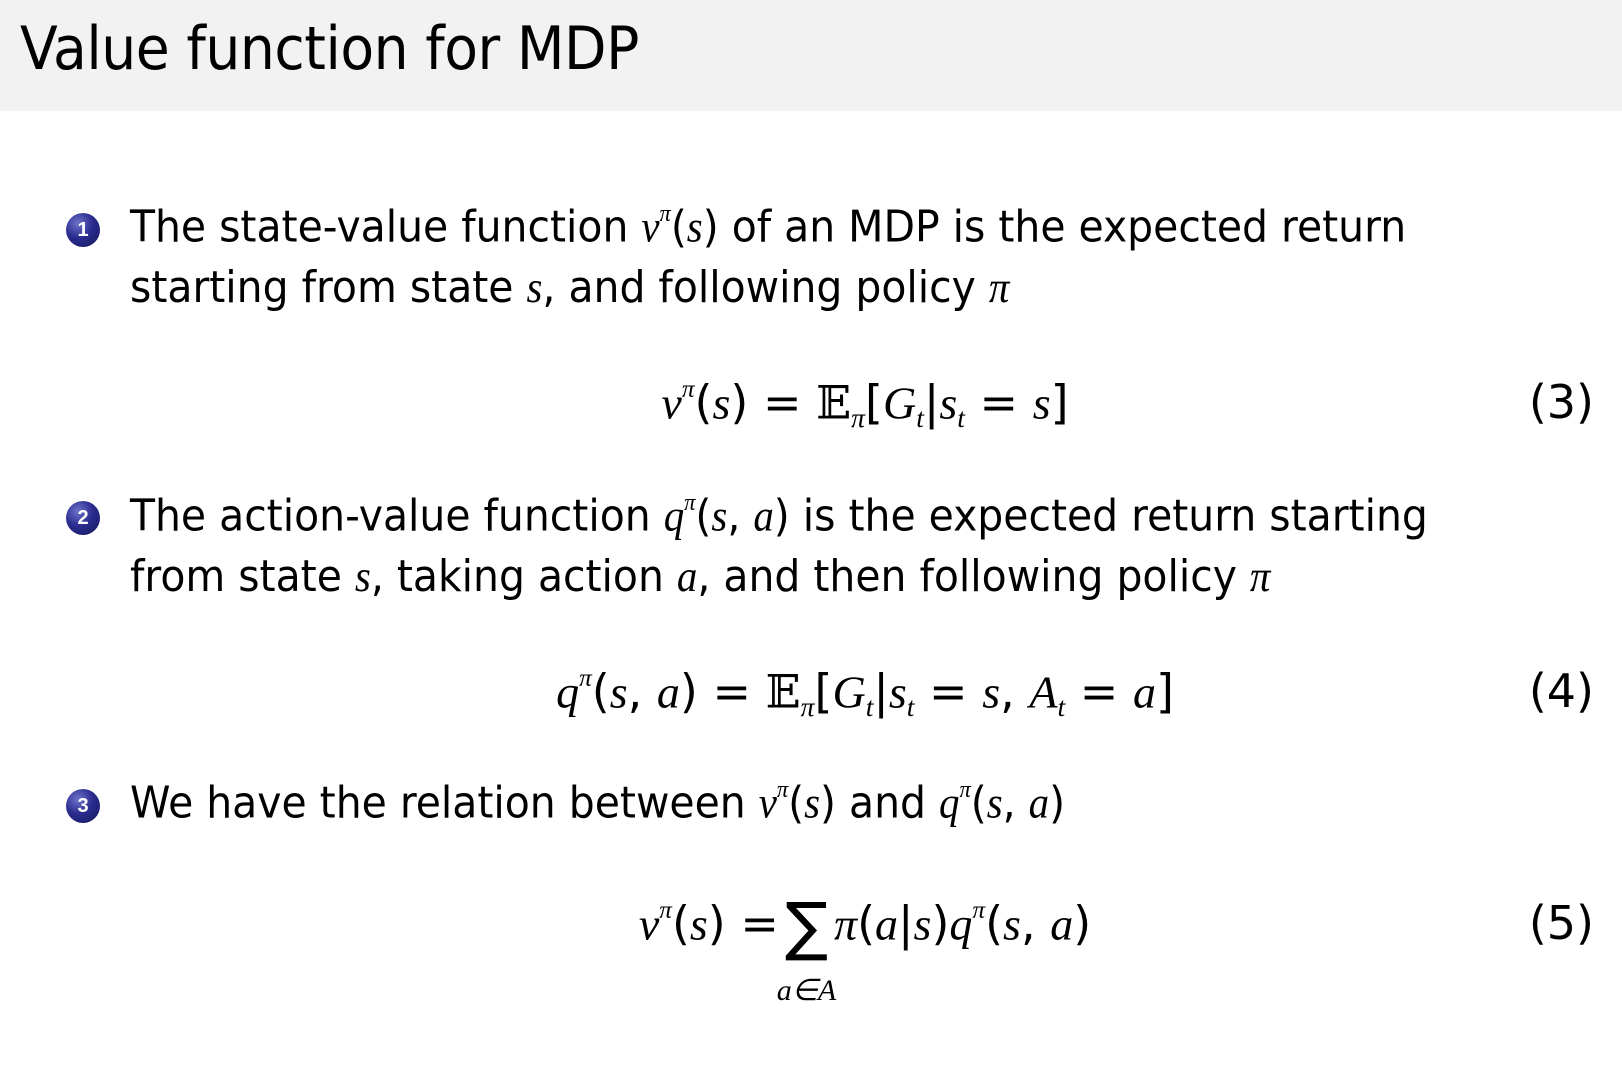  What do you see at coordinates (1054, 227) in the screenshot?
I see `text-segment: ) of an MDP is the expected return` at bounding box center [1054, 227].